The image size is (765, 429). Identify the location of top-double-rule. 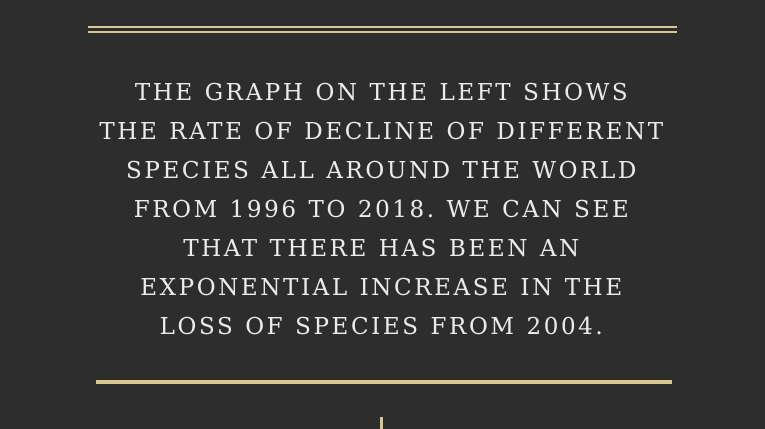
(382, 29).